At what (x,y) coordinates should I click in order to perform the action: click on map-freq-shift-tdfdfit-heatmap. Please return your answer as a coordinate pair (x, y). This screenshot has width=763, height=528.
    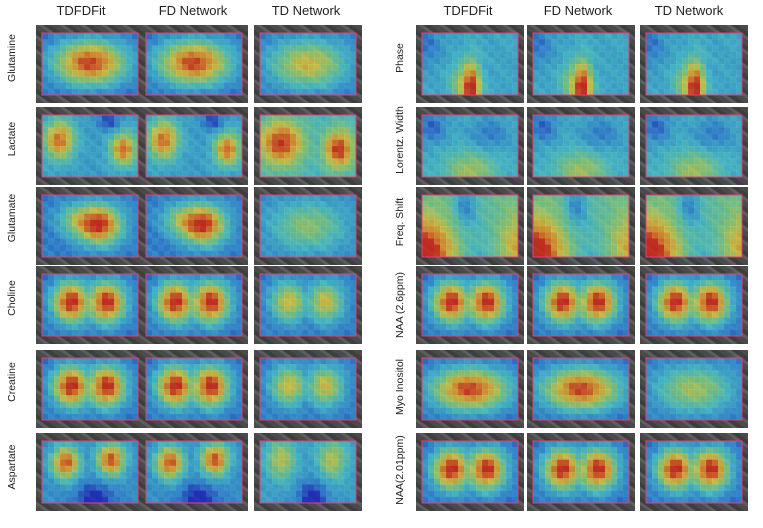
    Looking at the image, I should click on (470, 226).